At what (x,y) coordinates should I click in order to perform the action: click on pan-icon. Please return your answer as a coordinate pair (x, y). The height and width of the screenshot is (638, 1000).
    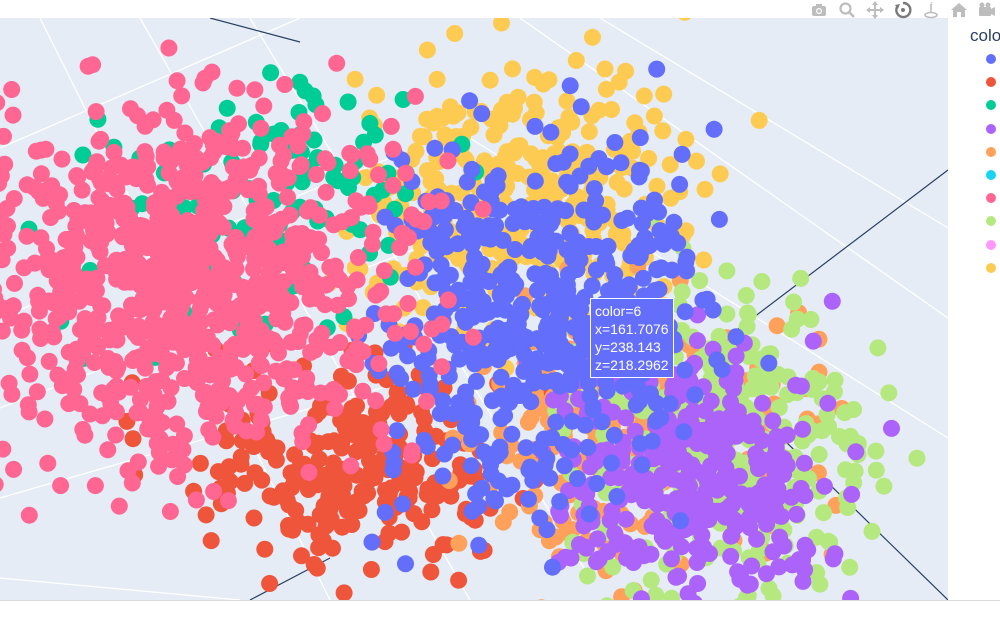
    Looking at the image, I should click on (875, 10).